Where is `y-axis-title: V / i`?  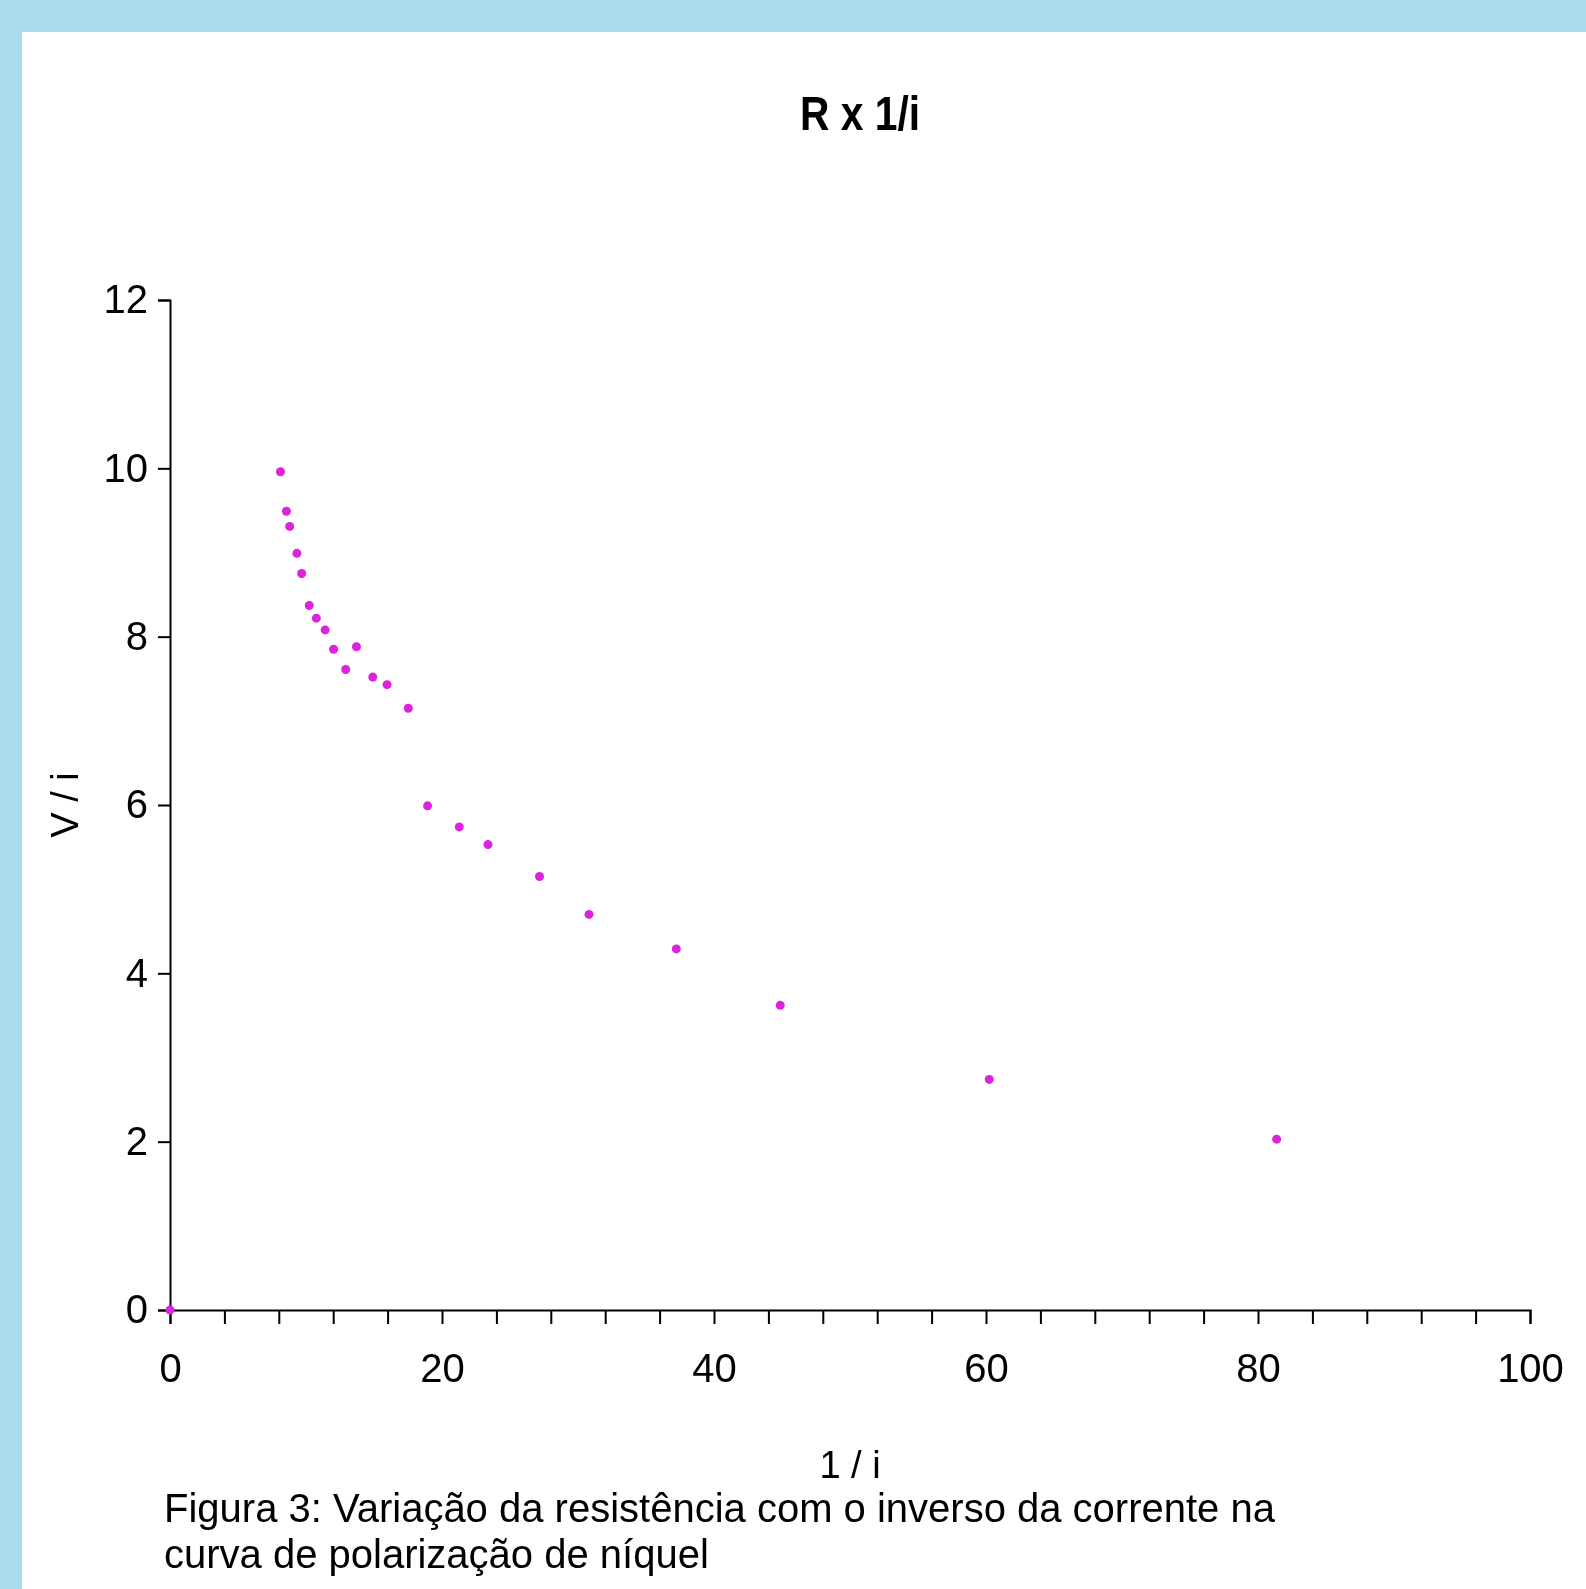
y-axis-title: V / i is located at coordinates (65, 805).